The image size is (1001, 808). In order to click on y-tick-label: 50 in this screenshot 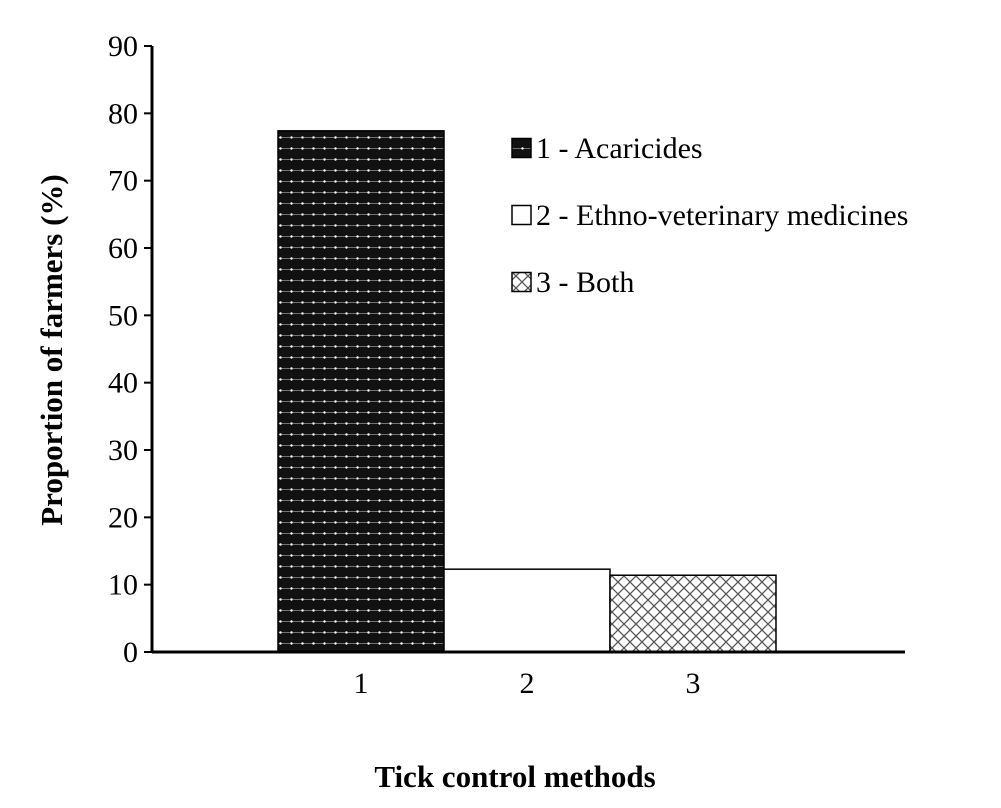, I will do `click(123, 315)`.